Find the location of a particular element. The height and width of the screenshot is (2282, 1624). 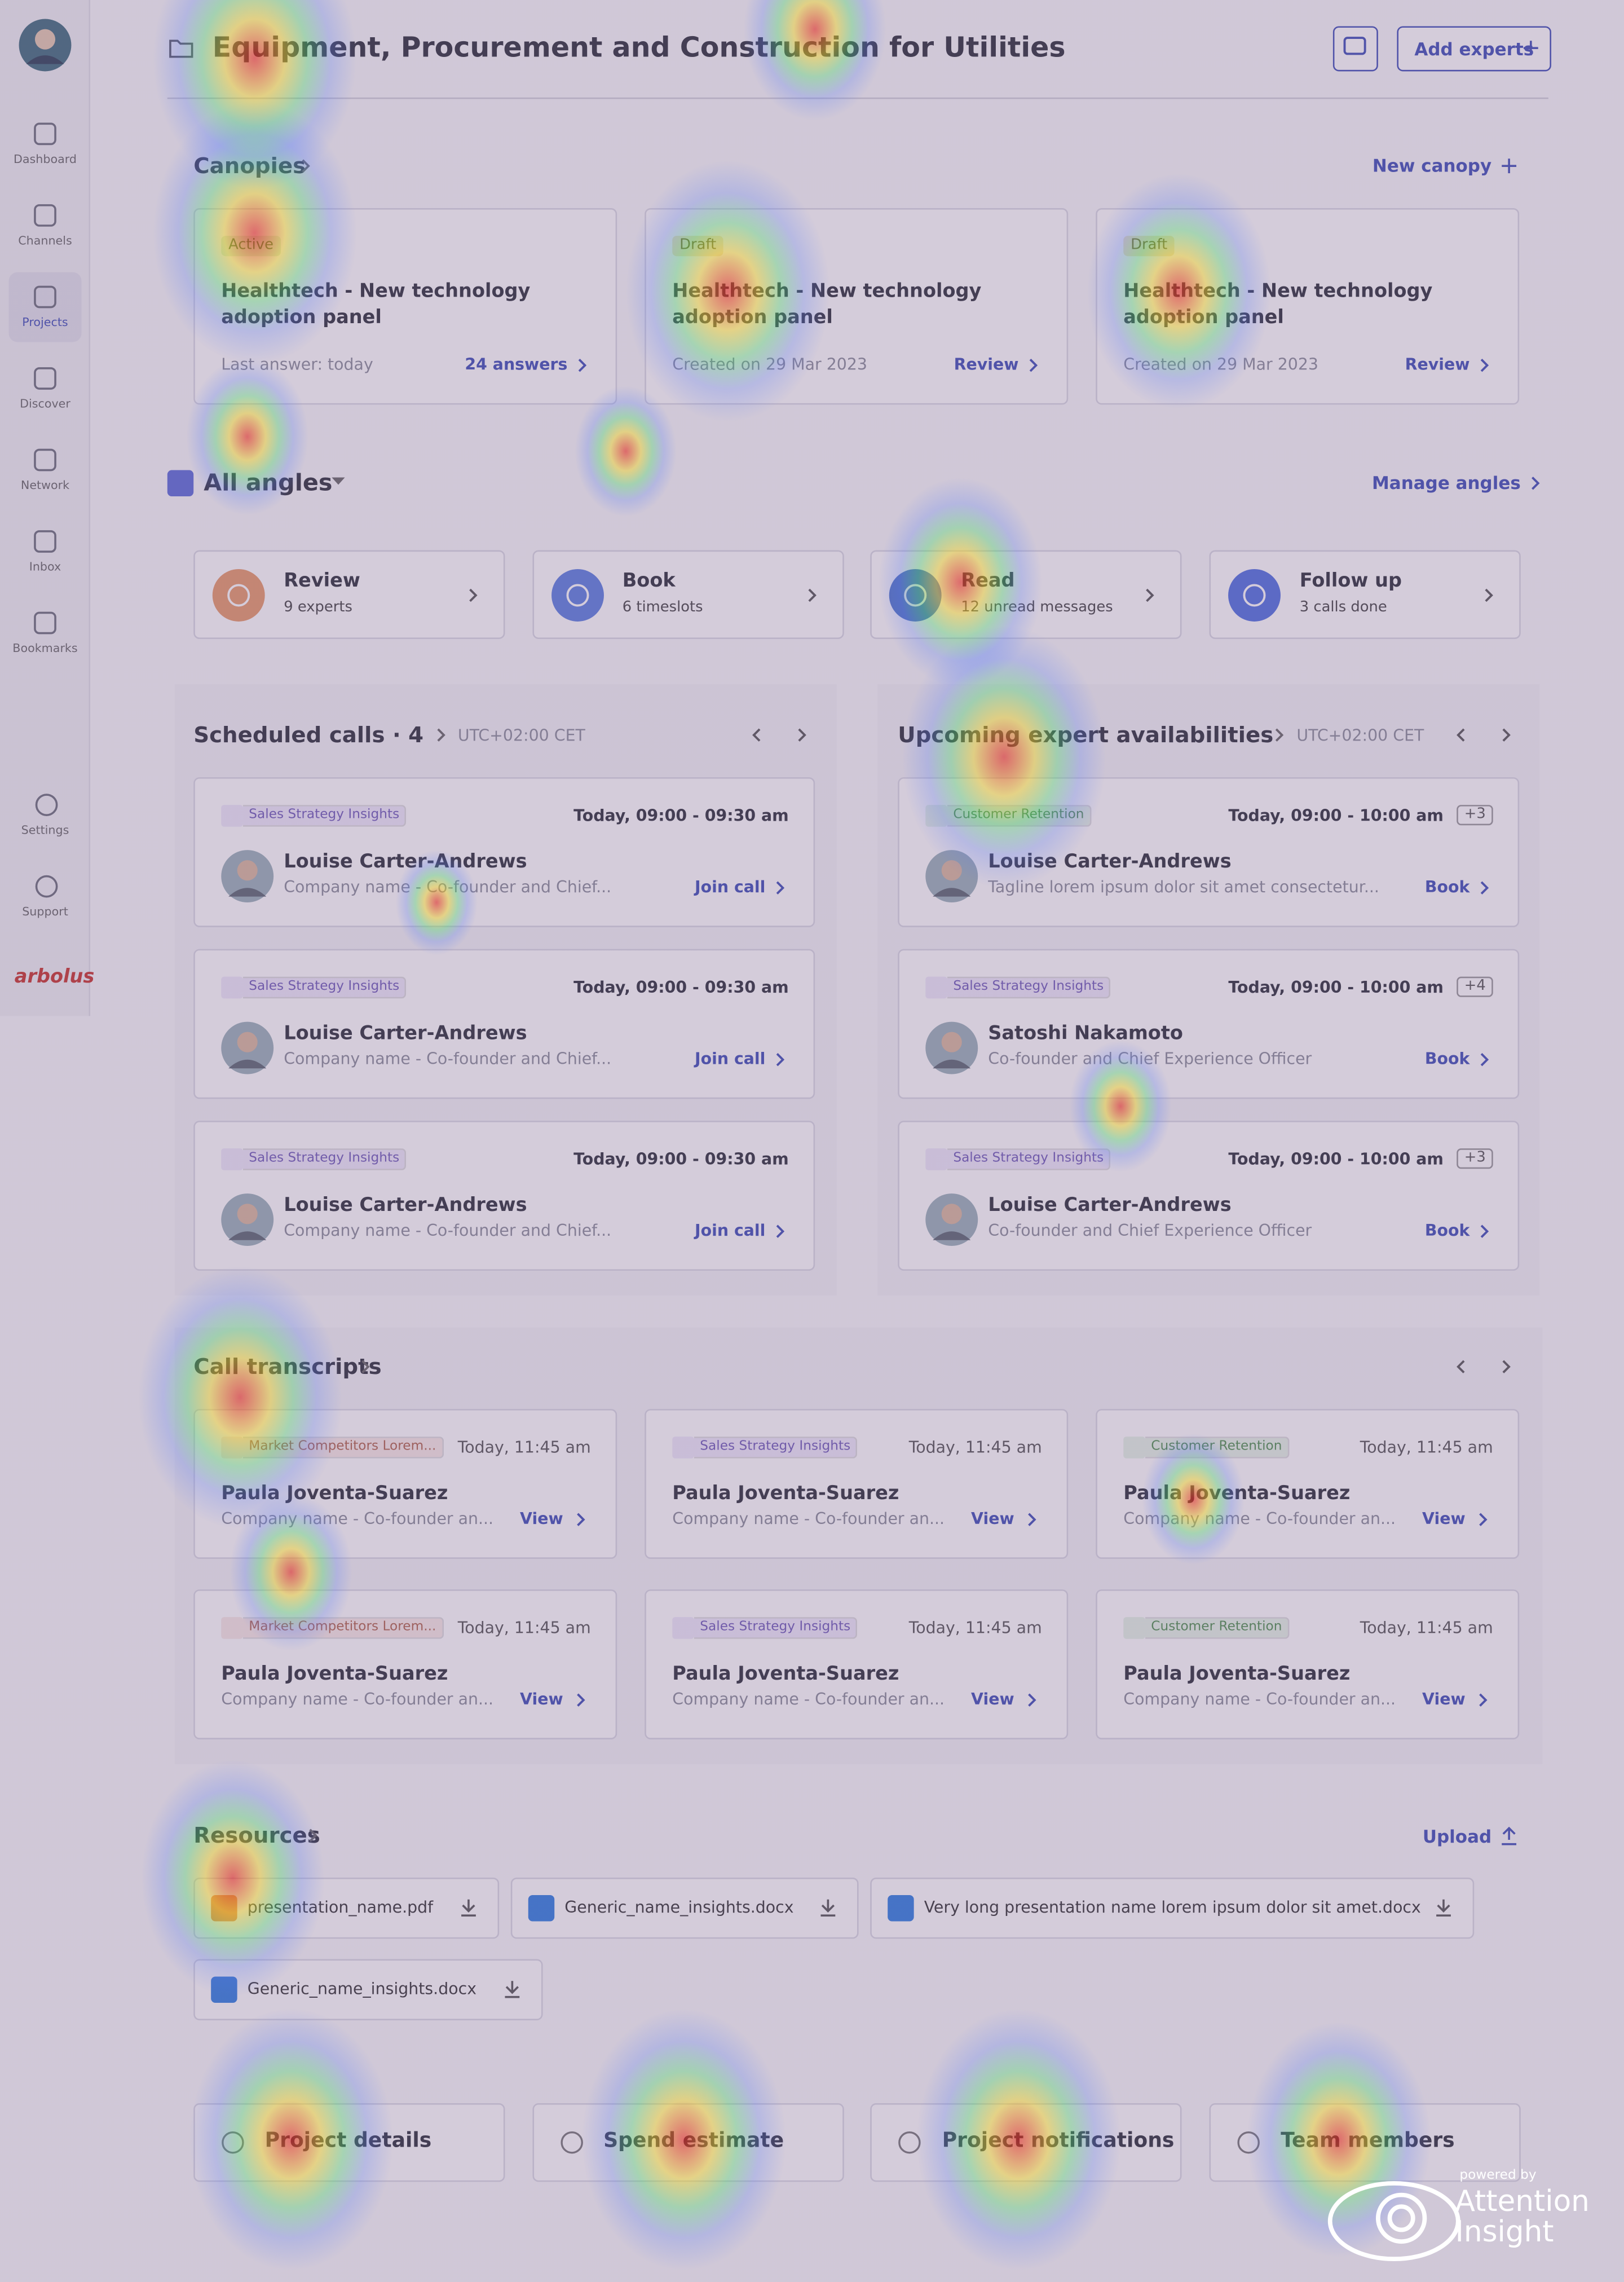

chevron-left is located at coordinates (1461, 1366).